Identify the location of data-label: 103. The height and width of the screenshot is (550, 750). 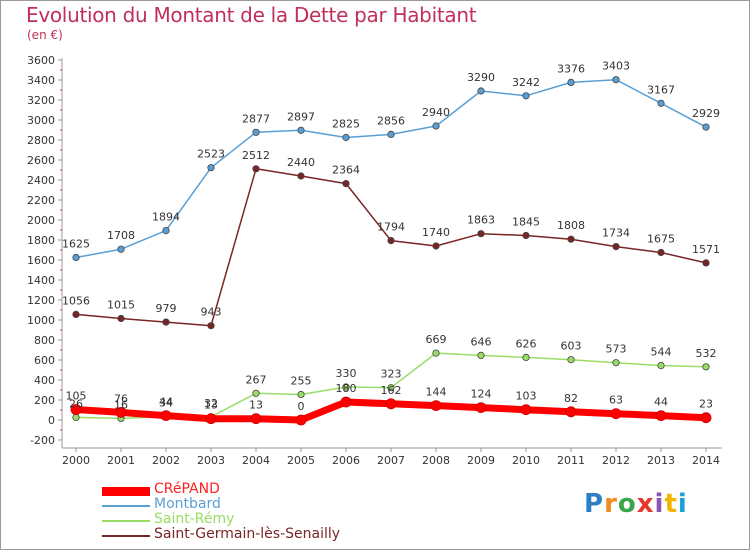
(526, 396).